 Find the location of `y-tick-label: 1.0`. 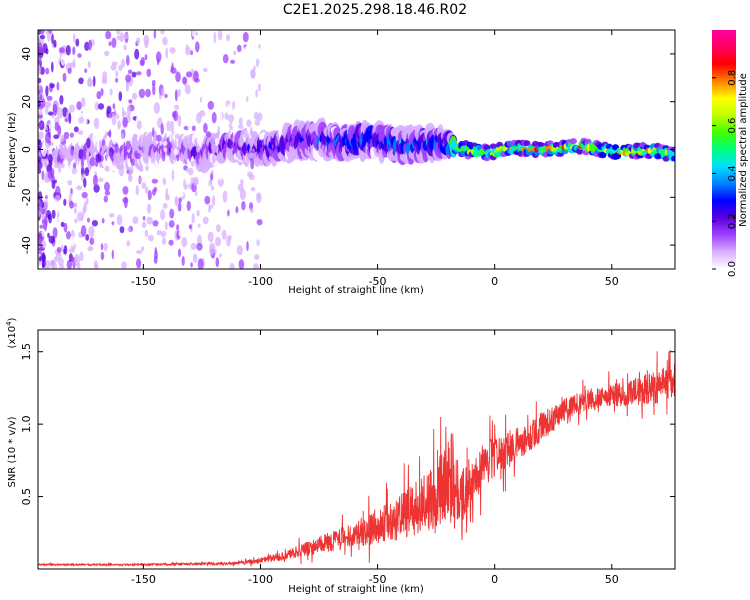

y-tick-label: 1.0 is located at coordinates (26, 424).